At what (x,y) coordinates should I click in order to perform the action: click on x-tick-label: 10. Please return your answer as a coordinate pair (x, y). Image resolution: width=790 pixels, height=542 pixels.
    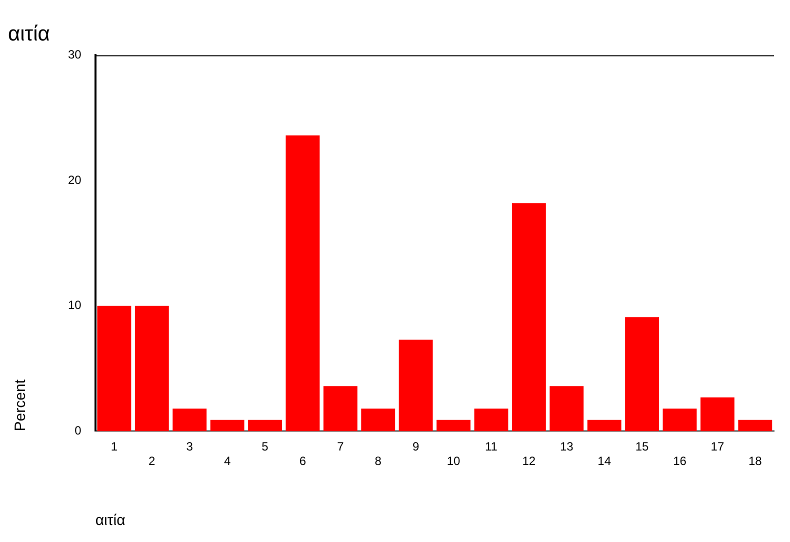
    Looking at the image, I should click on (453, 461).